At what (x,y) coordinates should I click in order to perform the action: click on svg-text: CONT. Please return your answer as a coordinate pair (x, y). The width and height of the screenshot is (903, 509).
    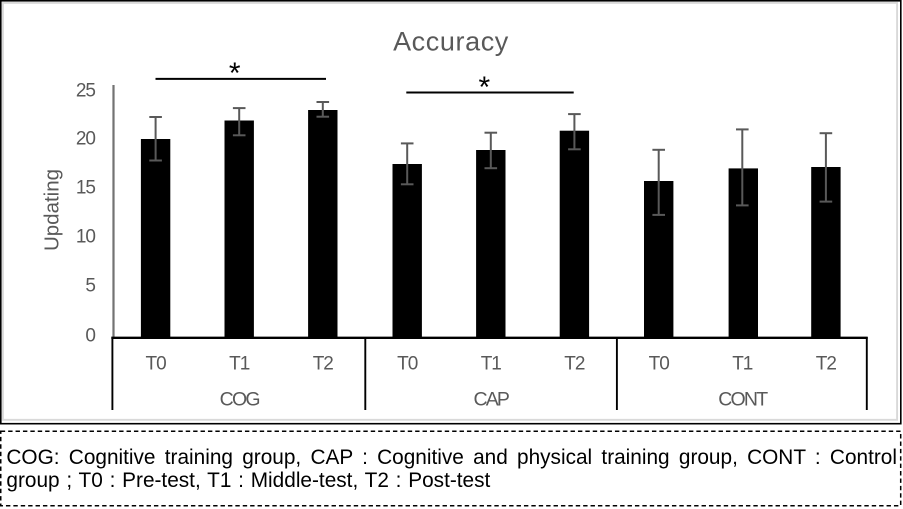
    Looking at the image, I should click on (743, 400).